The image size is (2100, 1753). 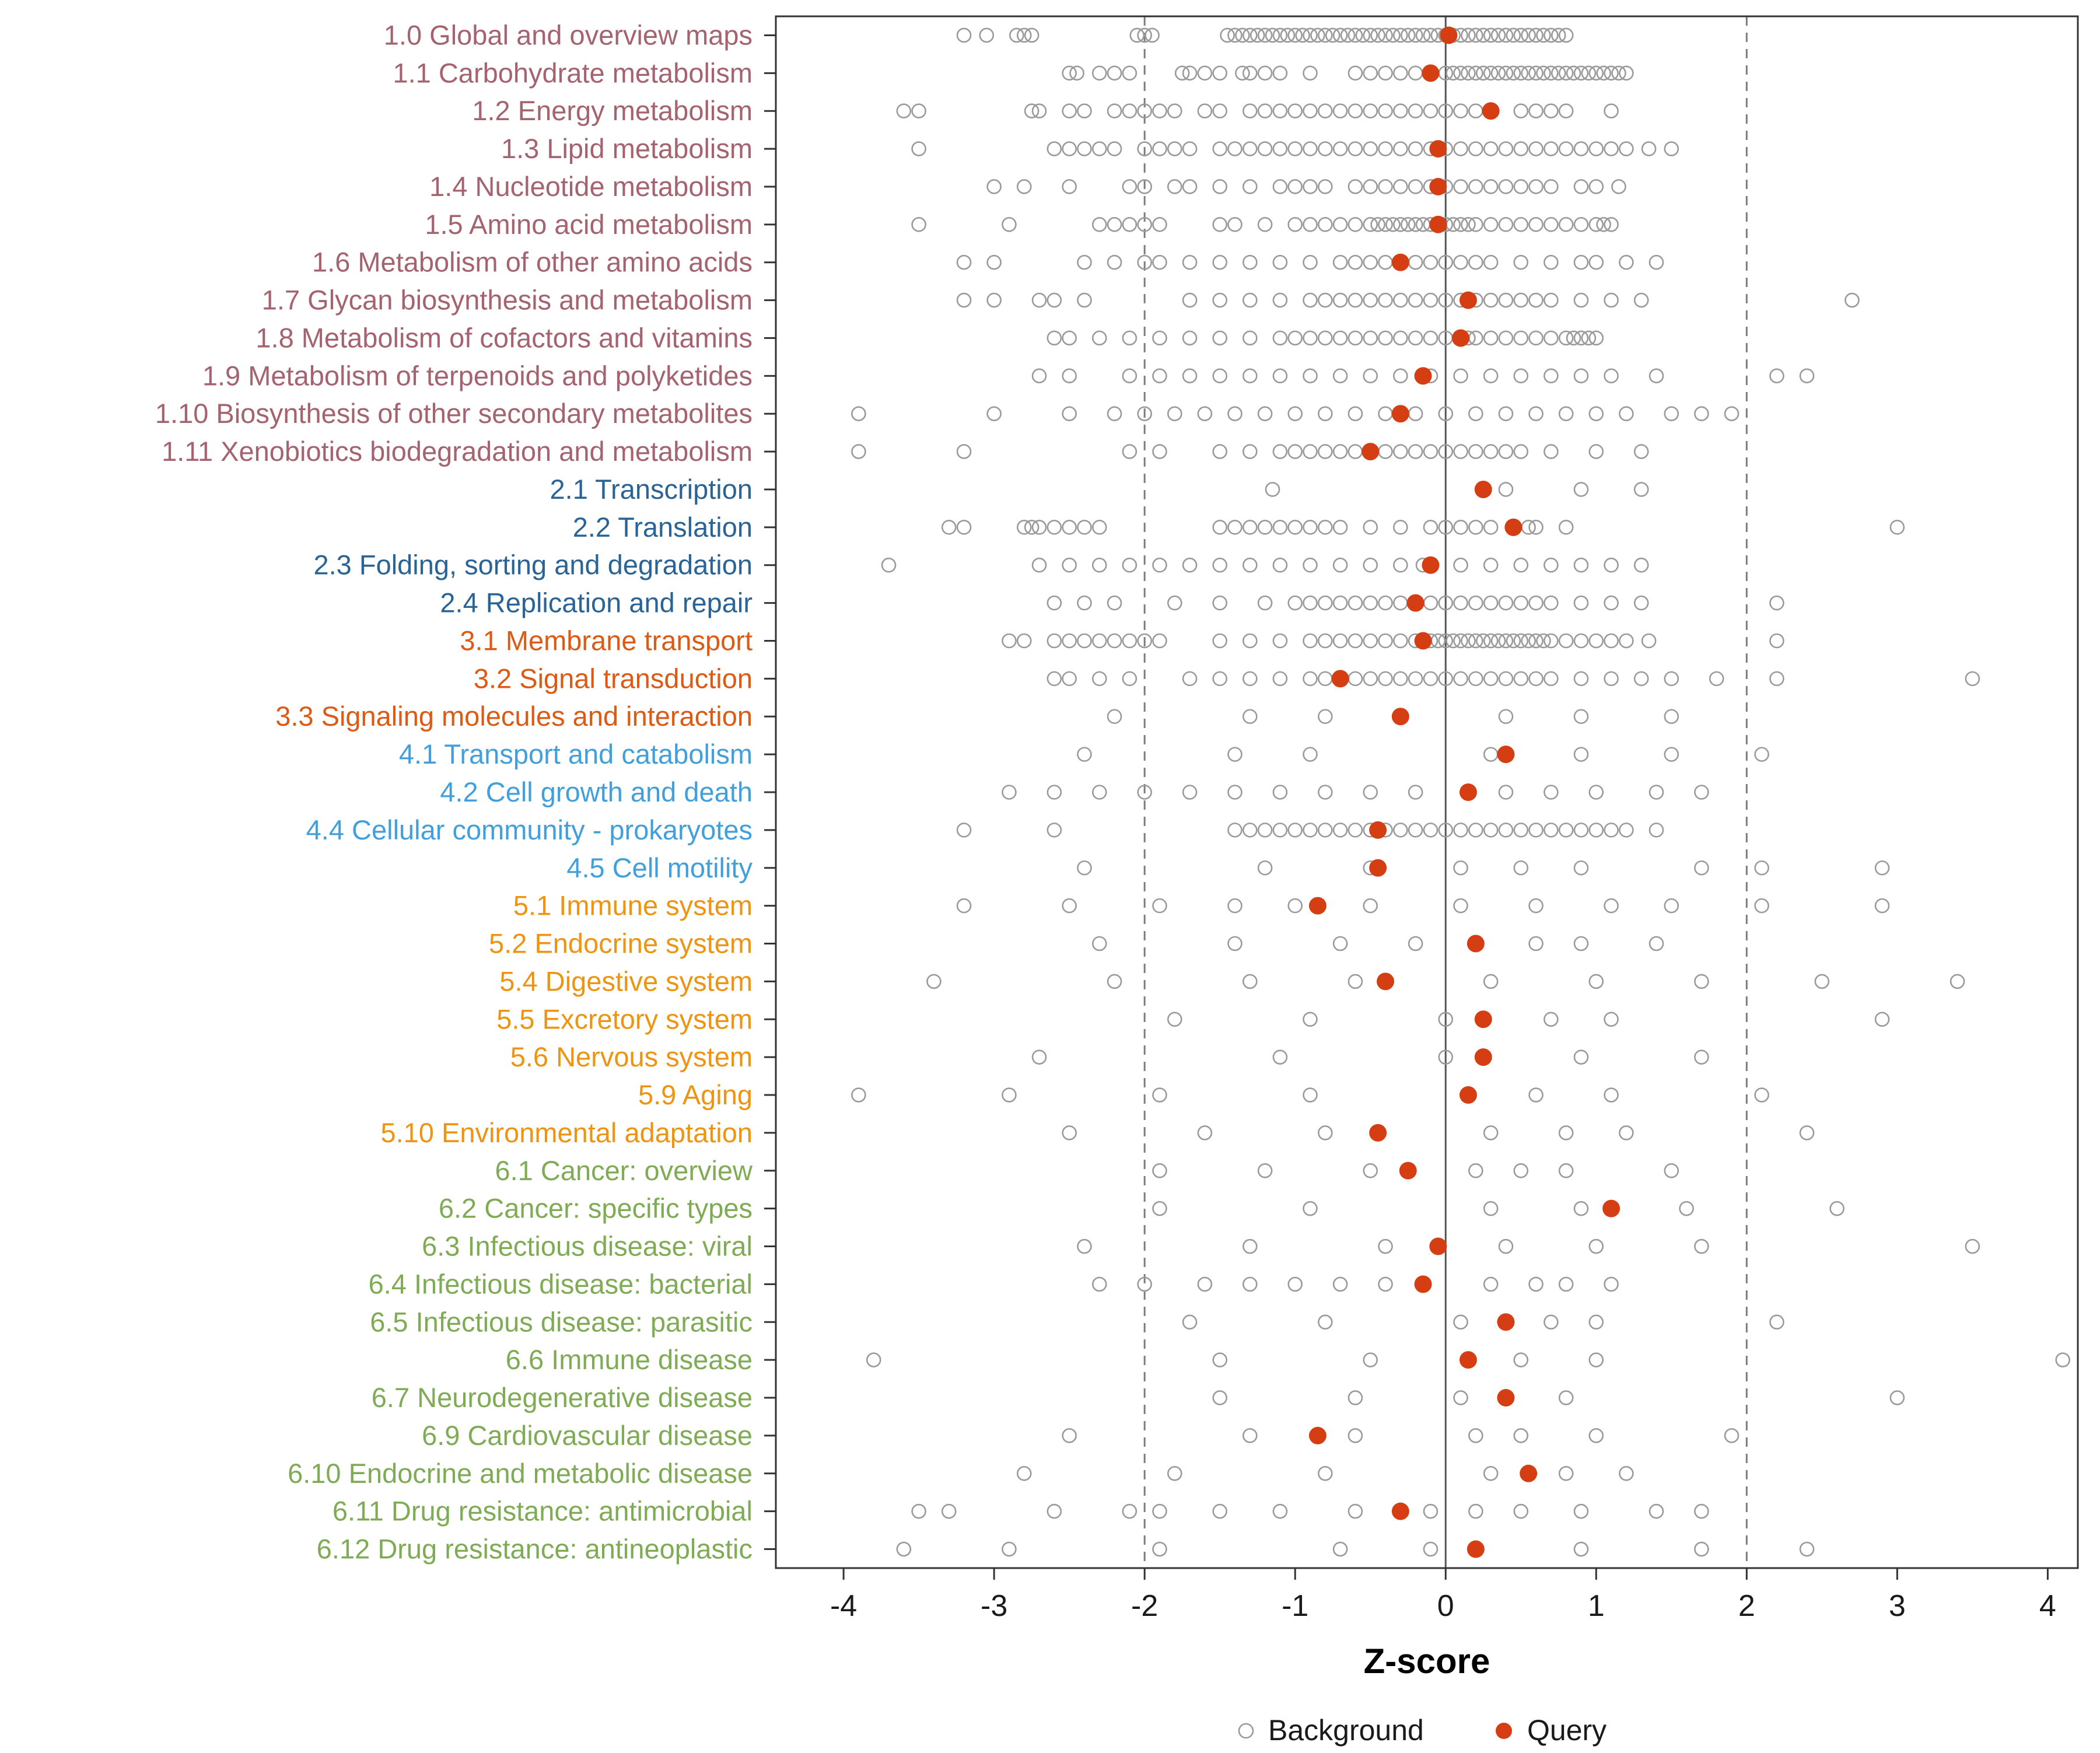 What do you see at coordinates (994, 1606) in the screenshot?
I see `x-tick-label: -3` at bounding box center [994, 1606].